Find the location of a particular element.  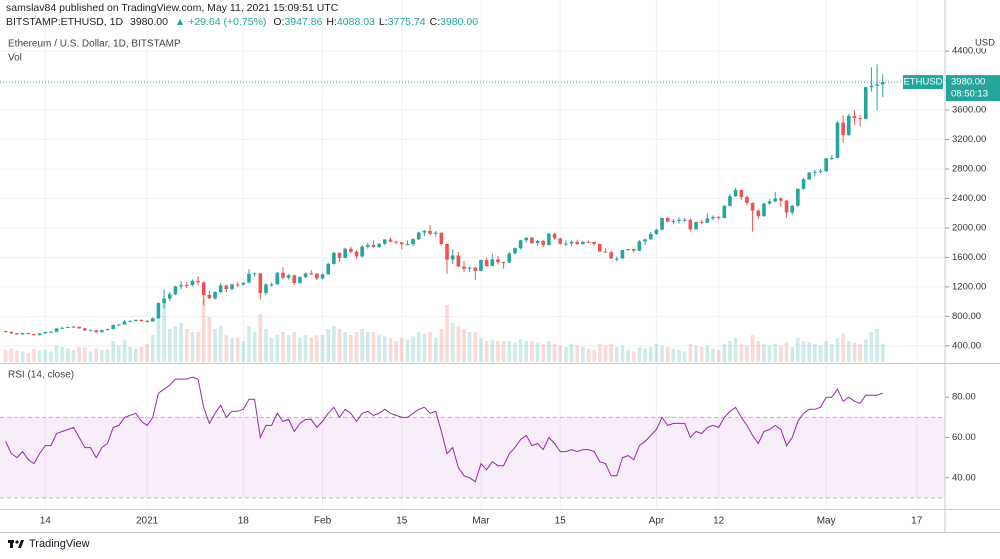

x-tick-label: 12 is located at coordinates (719, 521).